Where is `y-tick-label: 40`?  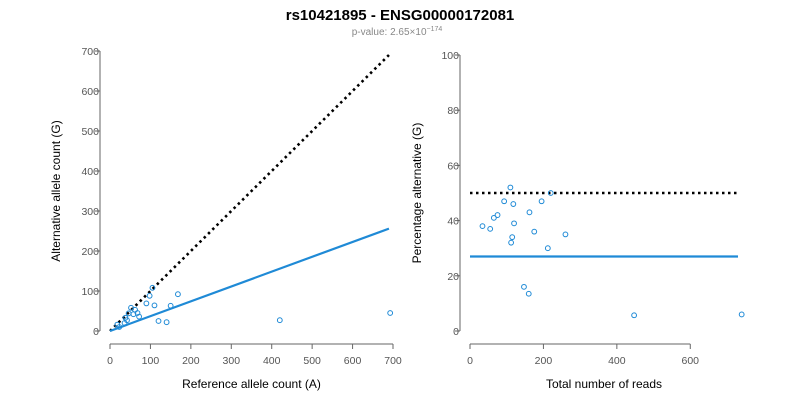
y-tick-label: 40 is located at coordinates (453, 222).